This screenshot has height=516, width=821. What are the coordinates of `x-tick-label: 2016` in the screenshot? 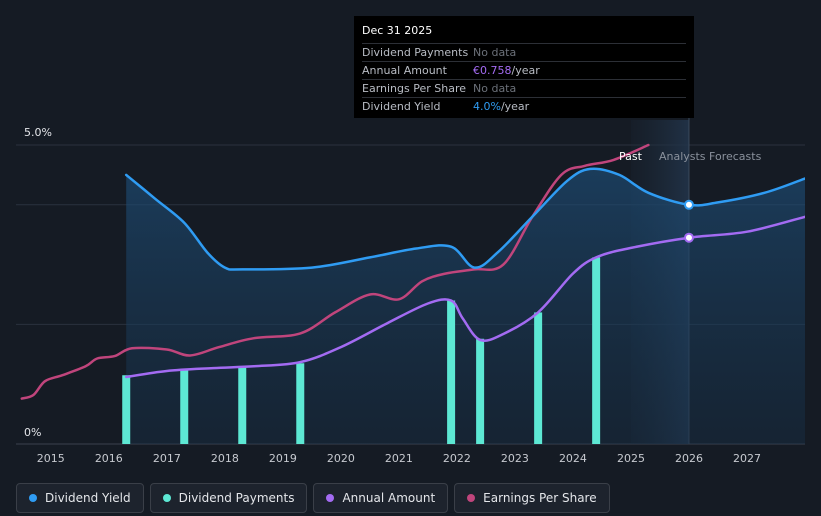 It's located at (109, 458).